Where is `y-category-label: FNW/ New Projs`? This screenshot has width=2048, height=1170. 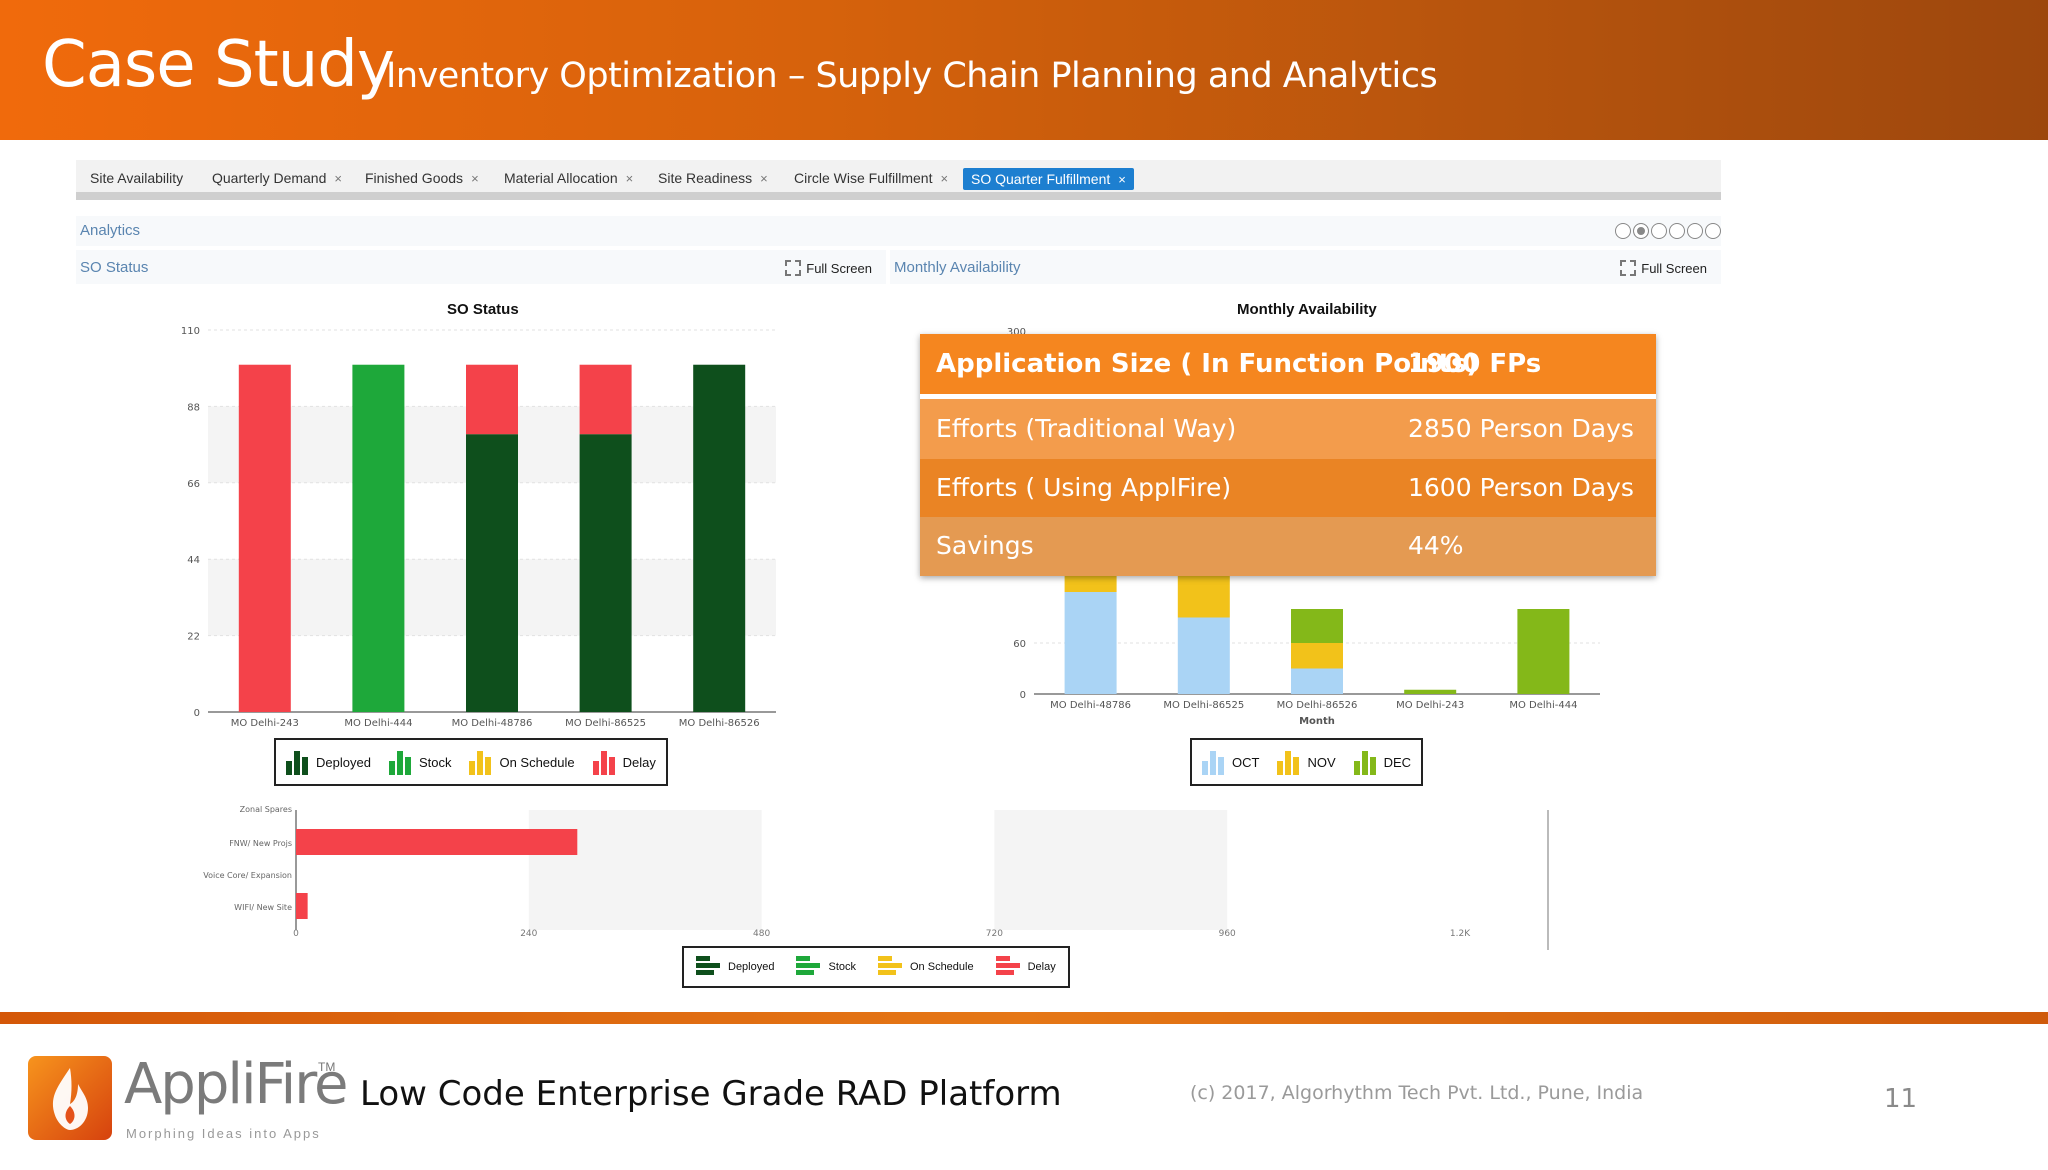 y-category-label: FNW/ New Projs is located at coordinates (260, 843).